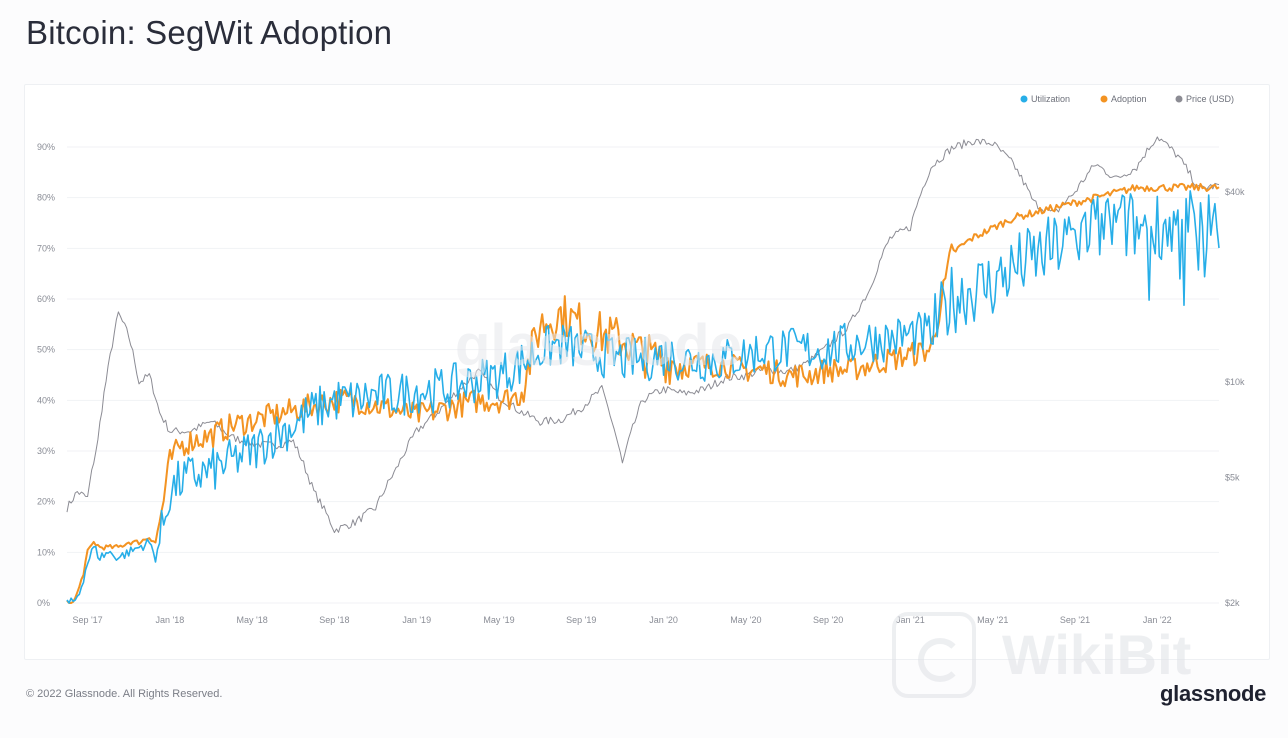 The height and width of the screenshot is (738, 1288). I want to click on x-tick-label: May '19, so click(498, 620).